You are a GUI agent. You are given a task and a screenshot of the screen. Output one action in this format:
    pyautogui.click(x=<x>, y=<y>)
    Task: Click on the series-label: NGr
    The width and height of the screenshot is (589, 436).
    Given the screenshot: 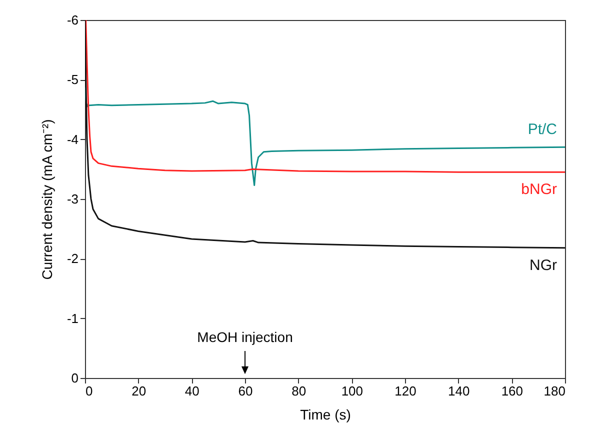 What is the action you would take?
    pyautogui.click(x=543, y=265)
    